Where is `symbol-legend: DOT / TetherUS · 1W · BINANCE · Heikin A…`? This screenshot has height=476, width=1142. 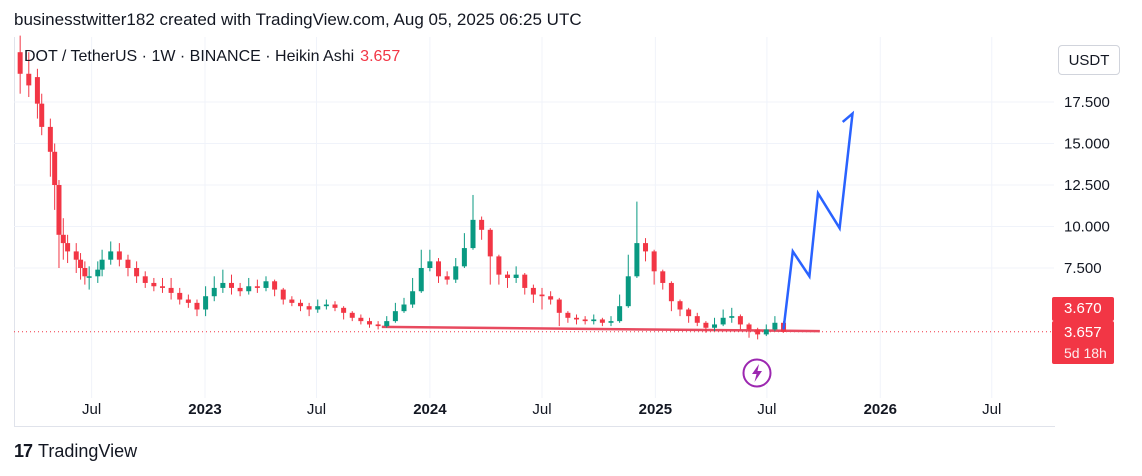 symbol-legend: DOT / TetherUS · 1W · BINANCE · Heikin A… is located at coordinates (212, 57).